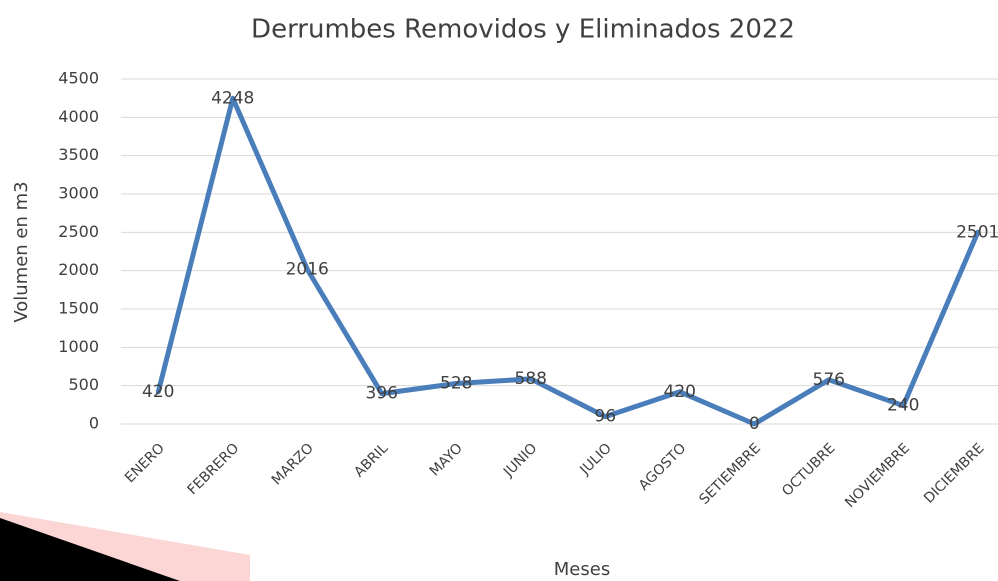  I want to click on data-label: 396, so click(382, 394).